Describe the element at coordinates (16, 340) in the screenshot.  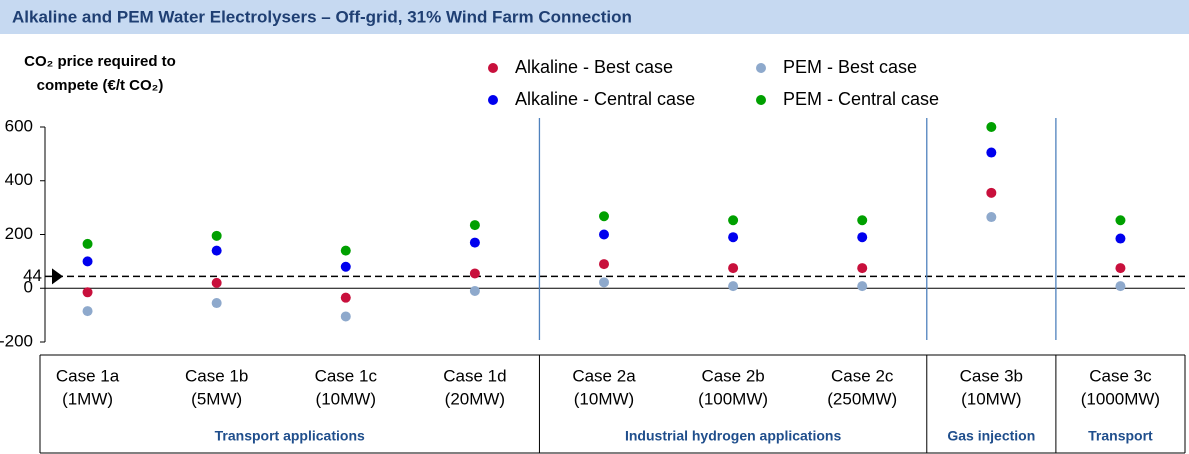
I see `y-tick-label: -200` at that location.